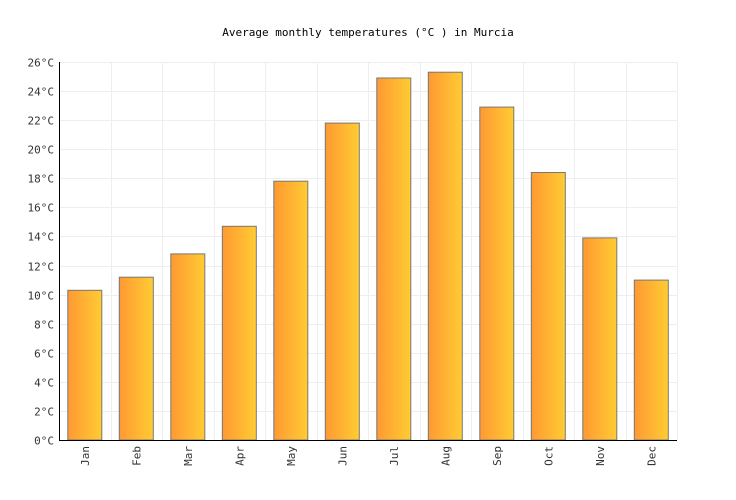 This screenshot has height=500, width=736. I want to click on y-tick-label: 26°C, so click(41, 63).